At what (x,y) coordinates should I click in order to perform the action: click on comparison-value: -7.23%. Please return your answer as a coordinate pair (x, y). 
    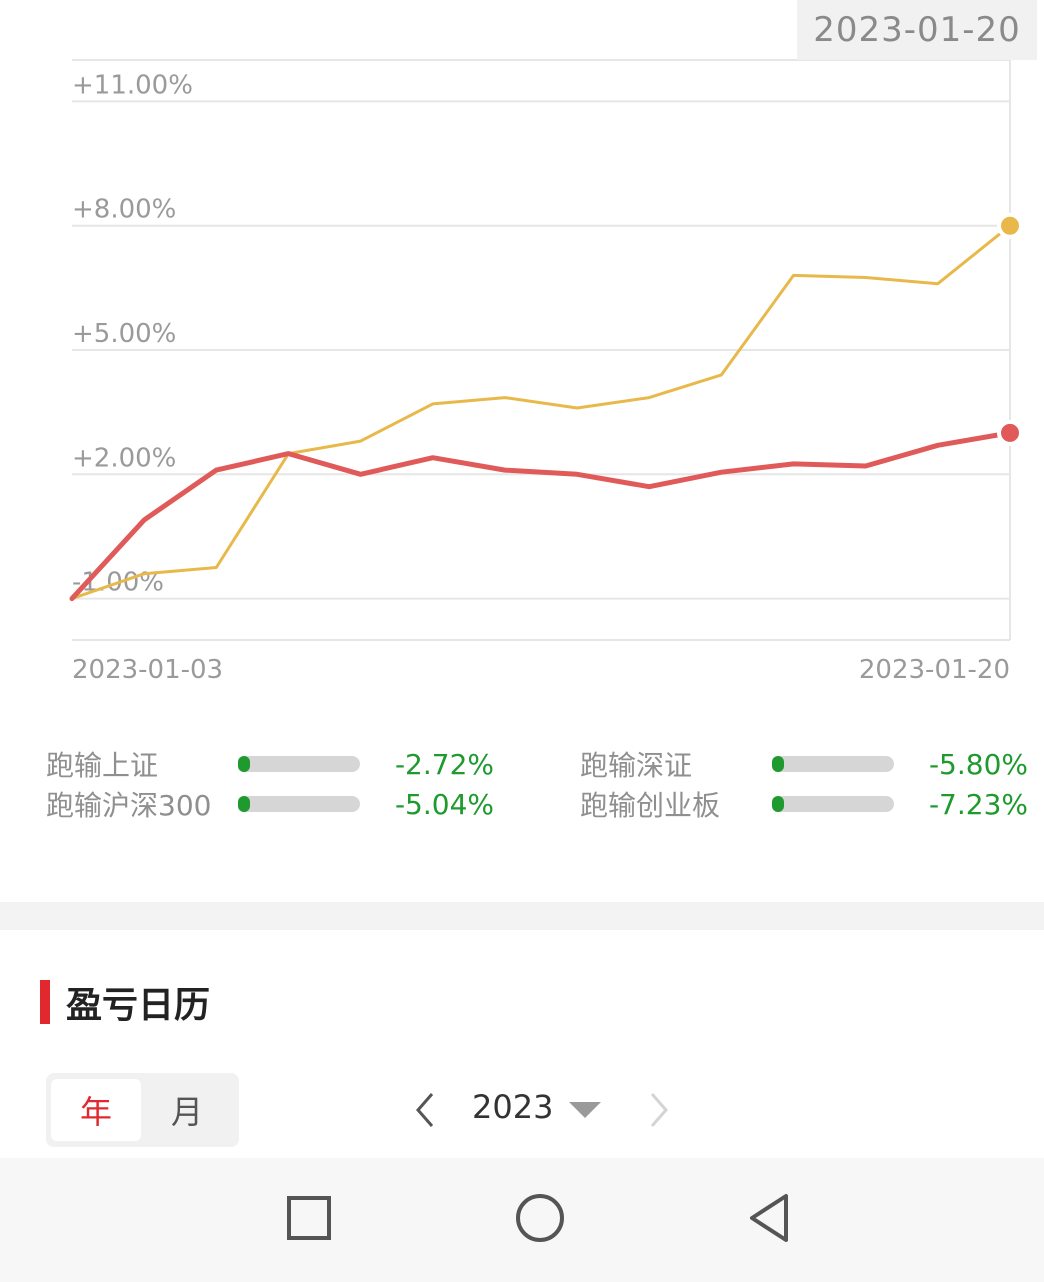
    Looking at the image, I should click on (978, 804).